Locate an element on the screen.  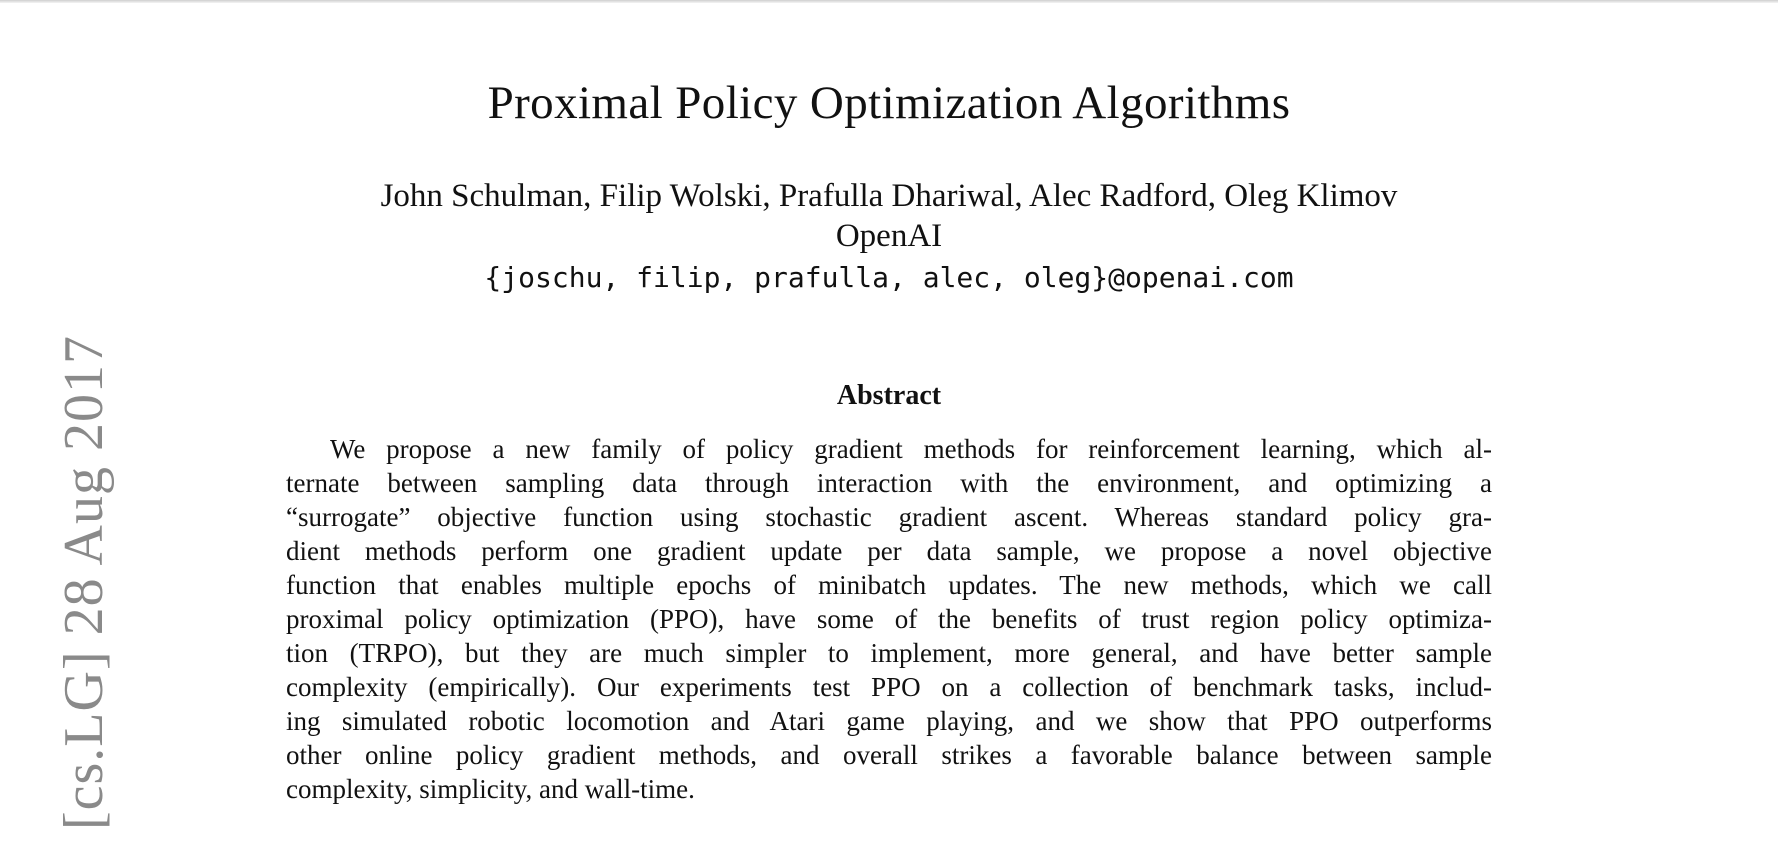
affiliation: OpenAI is located at coordinates (889, 236).